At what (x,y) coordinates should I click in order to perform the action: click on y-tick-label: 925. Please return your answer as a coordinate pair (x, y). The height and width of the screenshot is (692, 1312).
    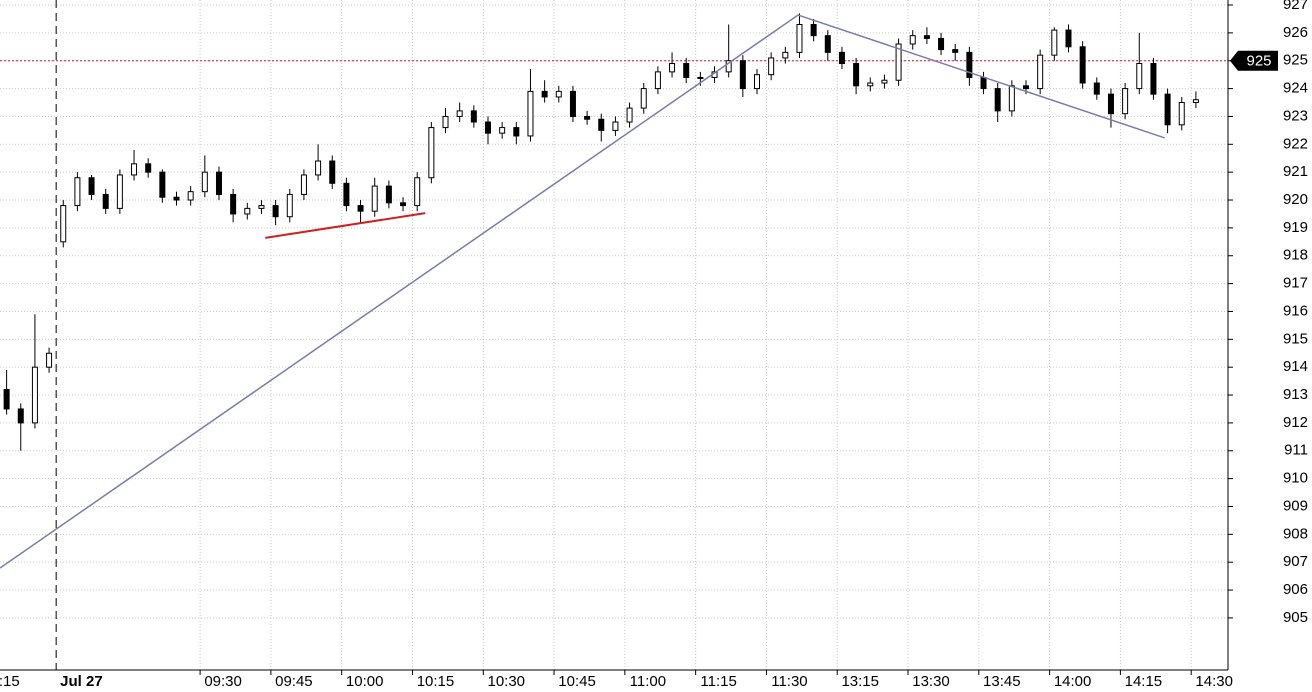
    Looking at the image, I should click on (1295, 60).